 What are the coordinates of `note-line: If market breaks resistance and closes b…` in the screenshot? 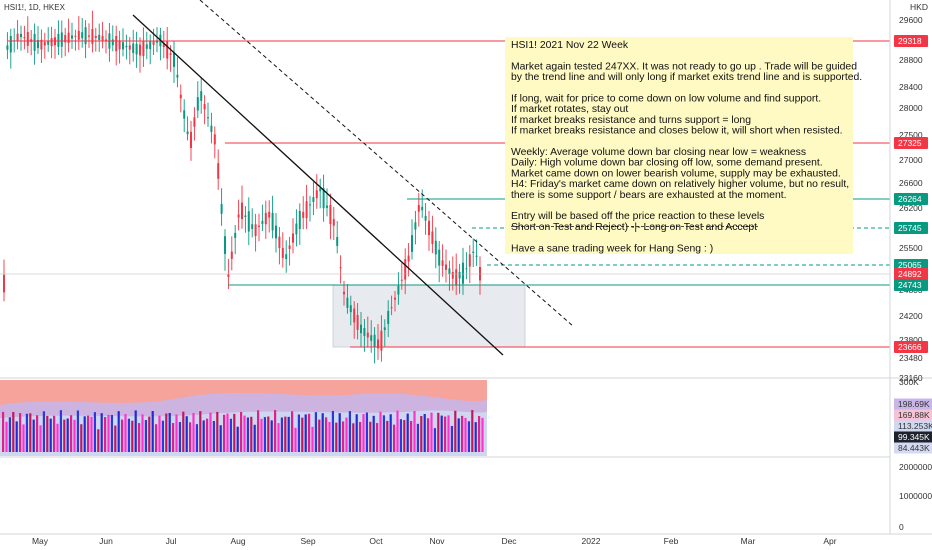 It's located at (677, 131).